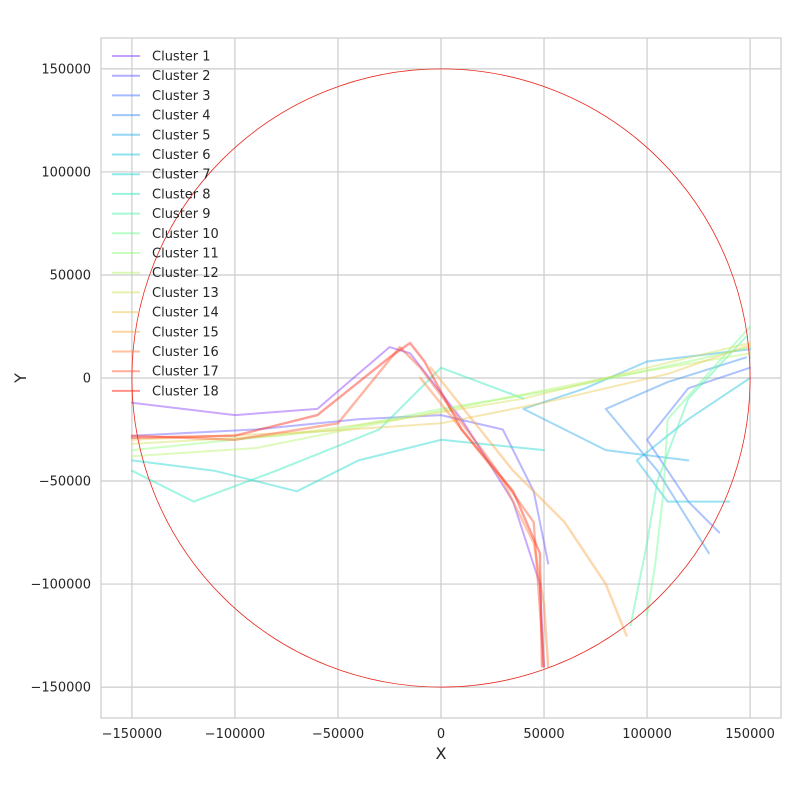 The height and width of the screenshot is (800, 800). I want to click on y-tick-label: 0, so click(87, 379).